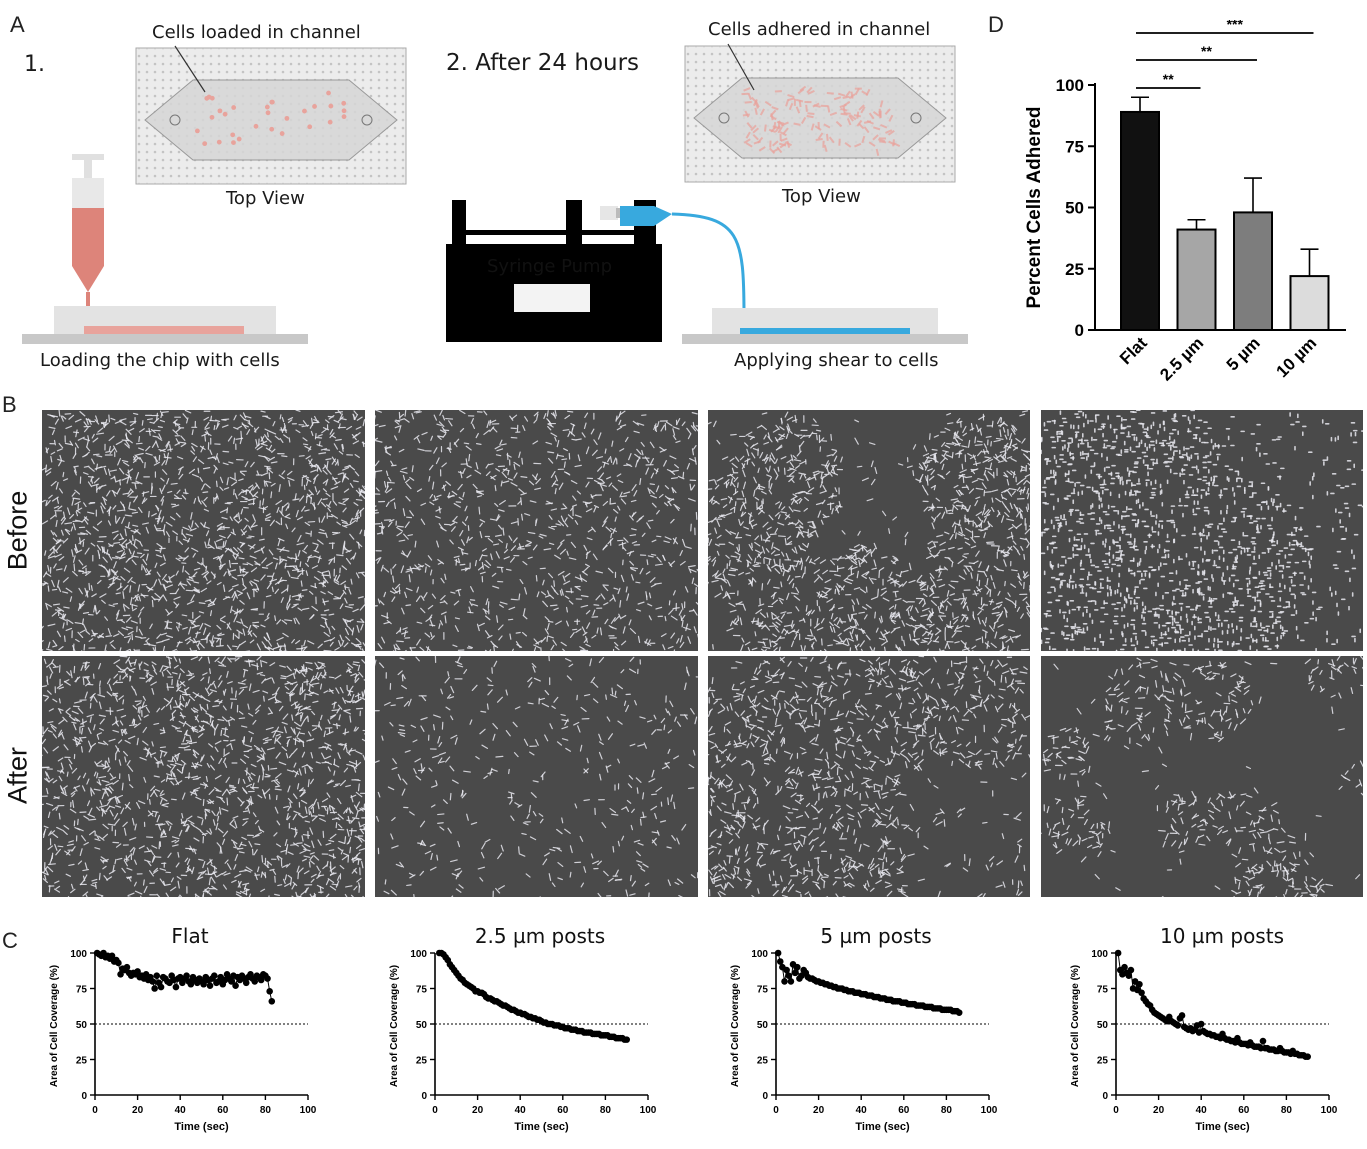 Image resolution: width=1367 pixels, height=1149 pixels. What do you see at coordinates (819, 29) in the screenshot?
I see `top-view-2-title: Cells adhered in channel` at bounding box center [819, 29].